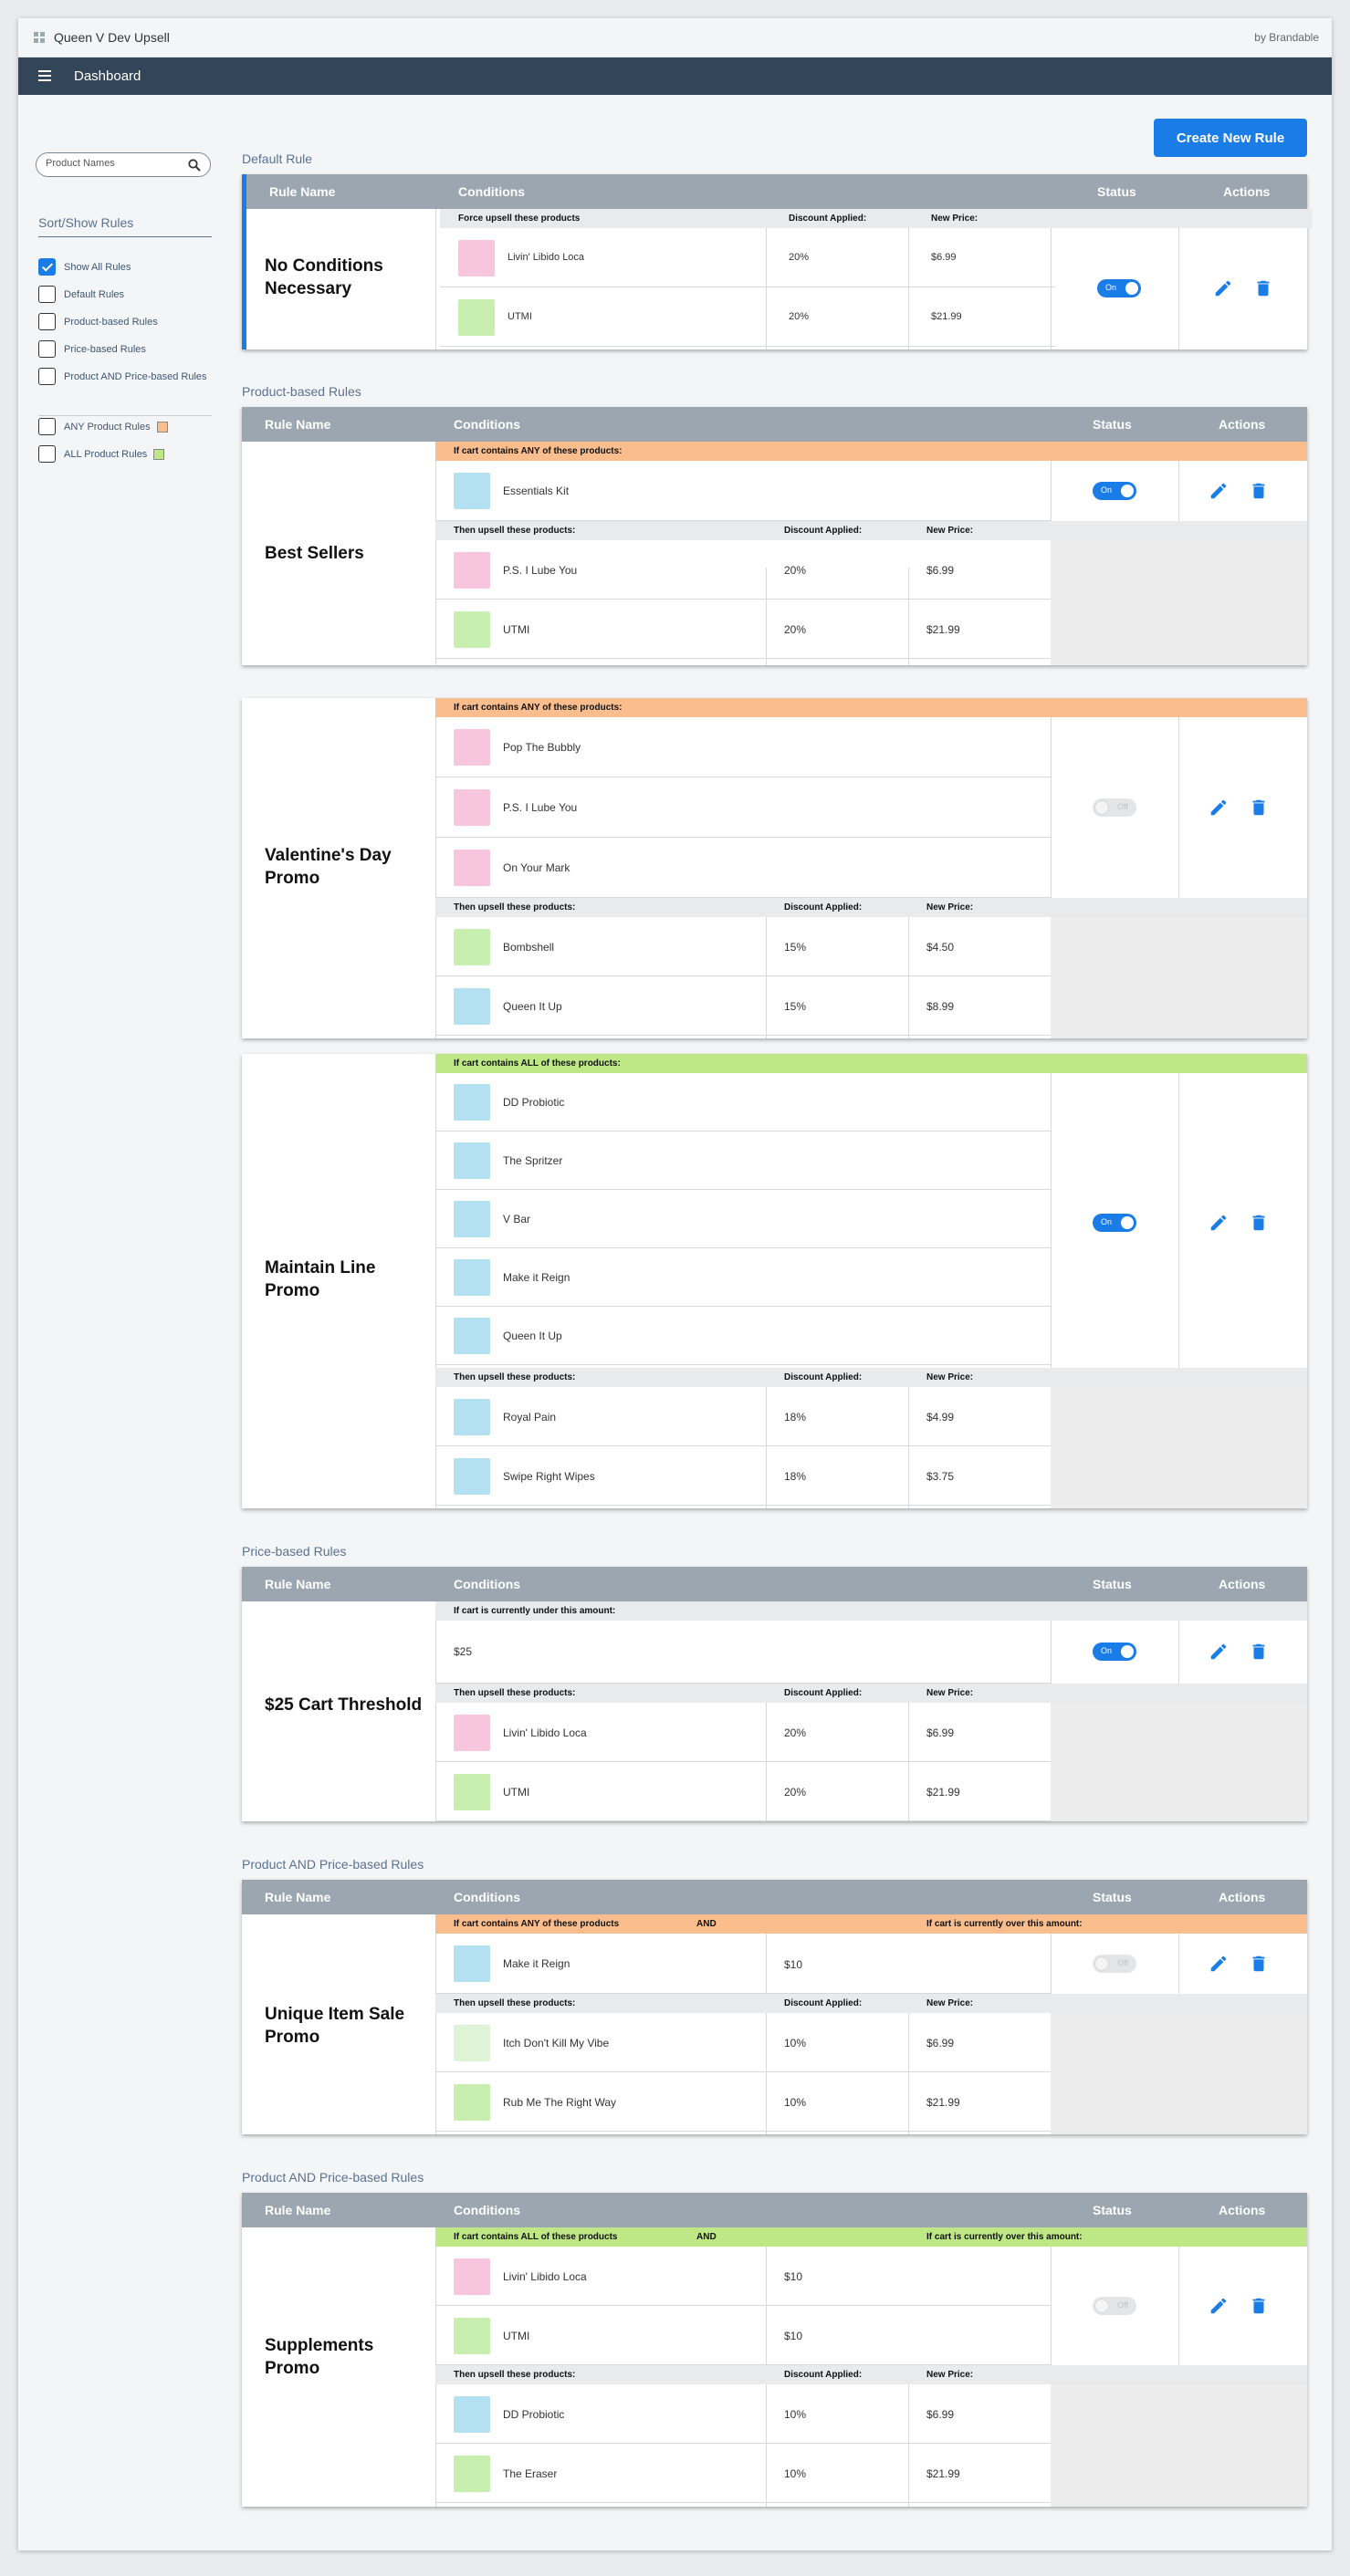  What do you see at coordinates (81, 294) in the screenshot?
I see `filter-default: Default Rules` at bounding box center [81, 294].